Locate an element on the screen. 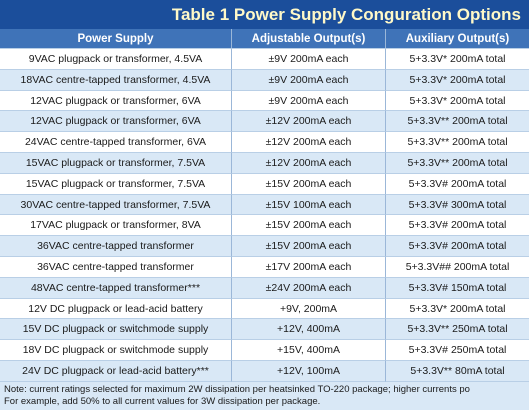 This screenshot has height=410, width=529. table-cell: 17VAC plugpack or transformer, 8VA is located at coordinates (116, 226).